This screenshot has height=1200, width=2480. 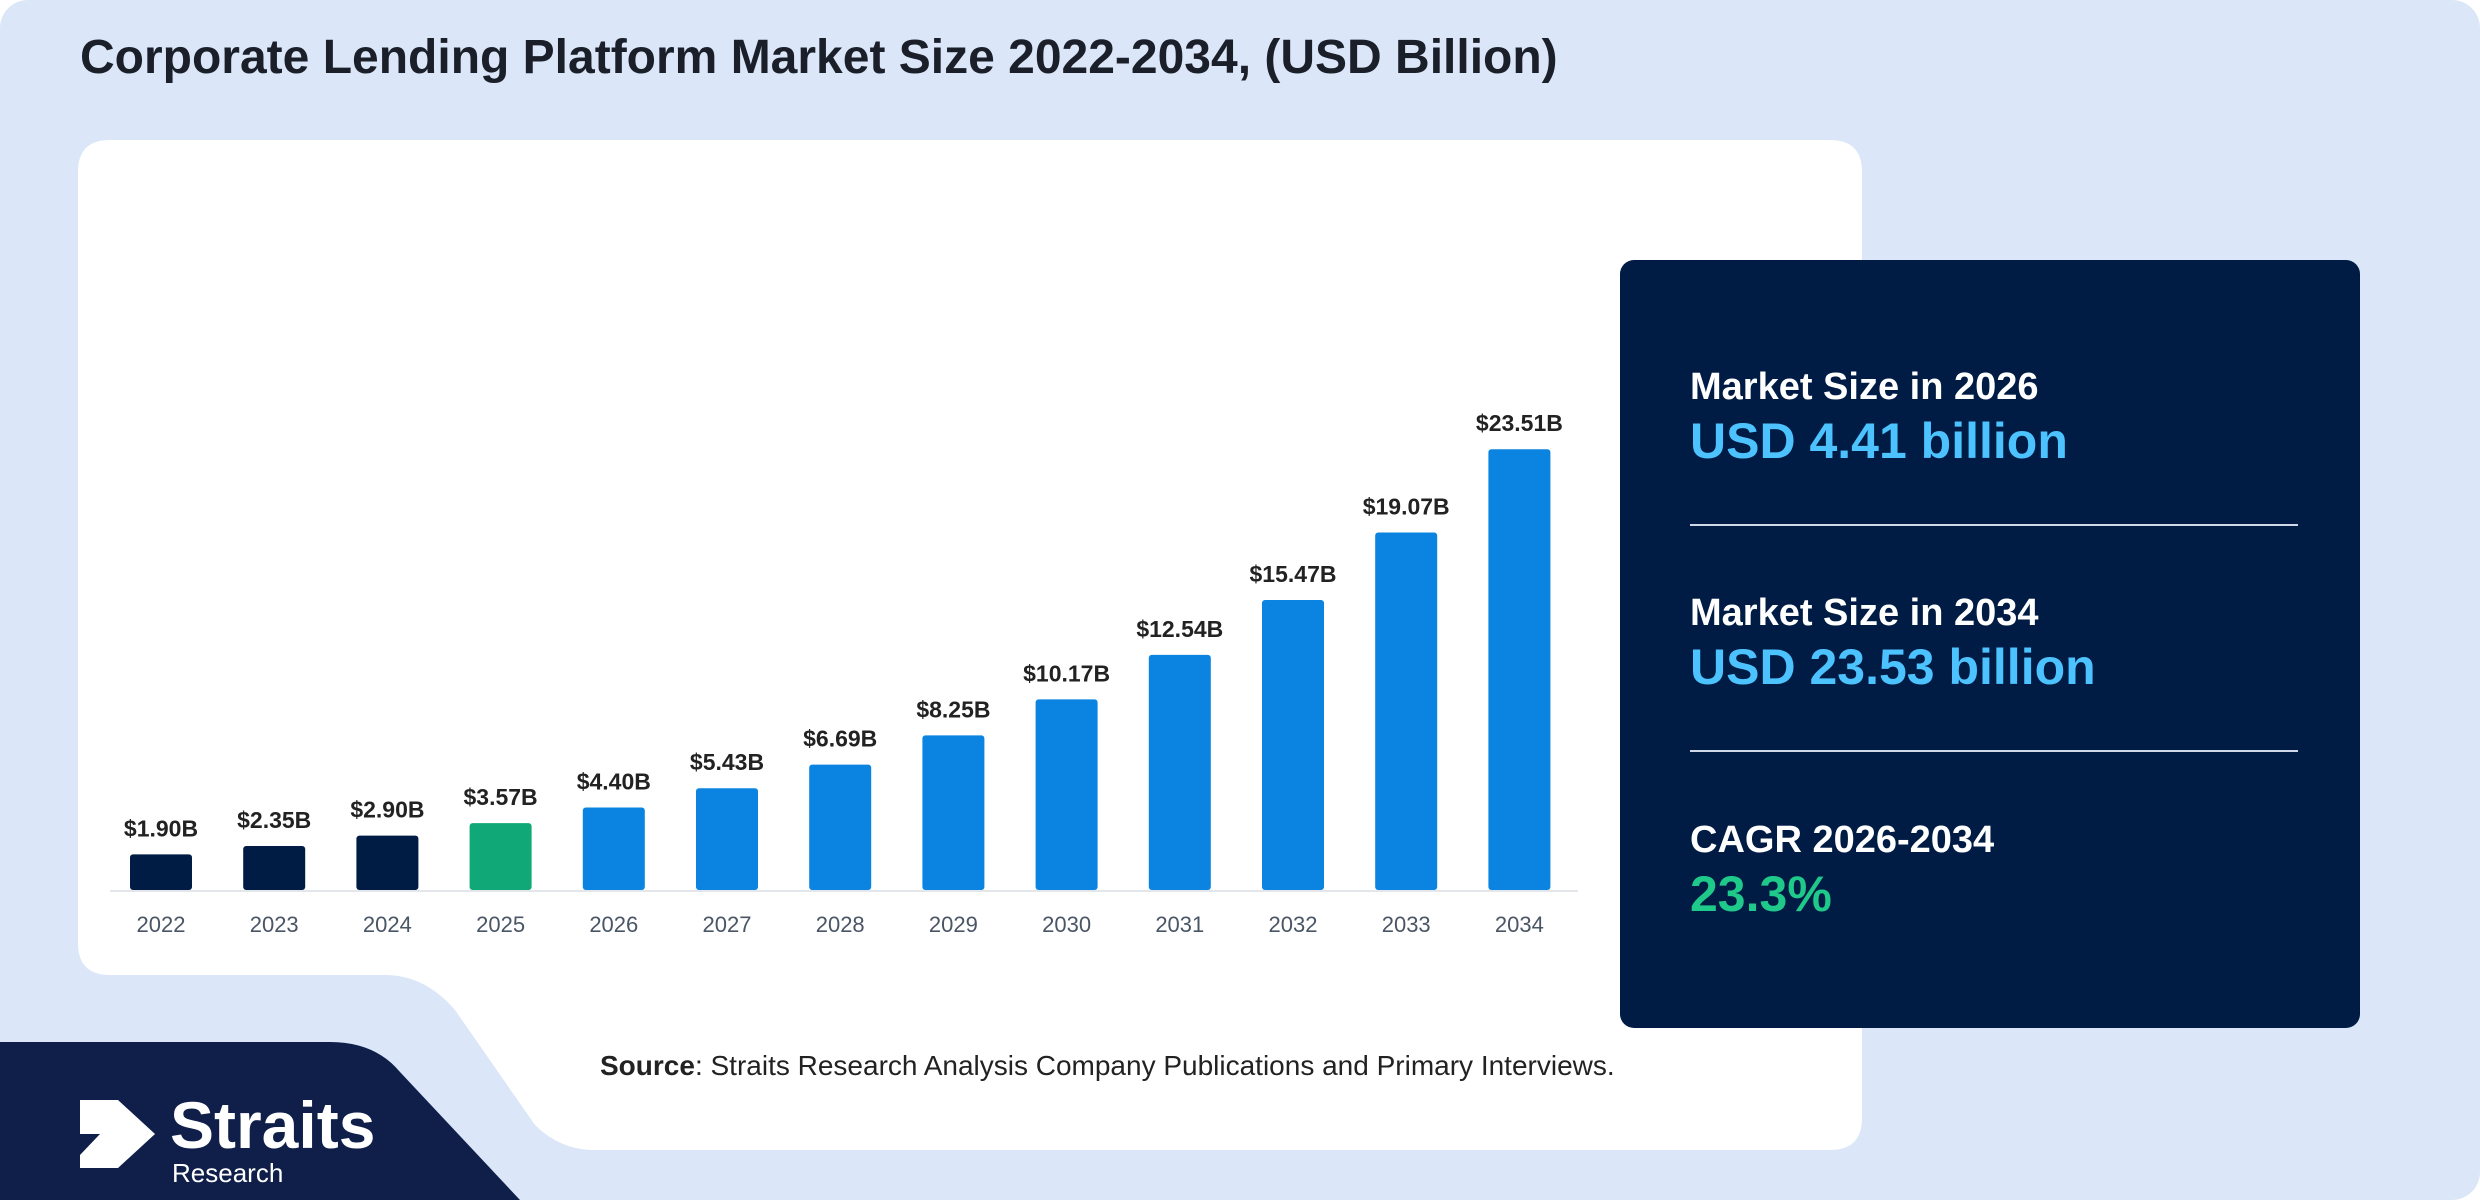 What do you see at coordinates (1066, 673) in the screenshot?
I see `data-label-2030: $10.17B` at bounding box center [1066, 673].